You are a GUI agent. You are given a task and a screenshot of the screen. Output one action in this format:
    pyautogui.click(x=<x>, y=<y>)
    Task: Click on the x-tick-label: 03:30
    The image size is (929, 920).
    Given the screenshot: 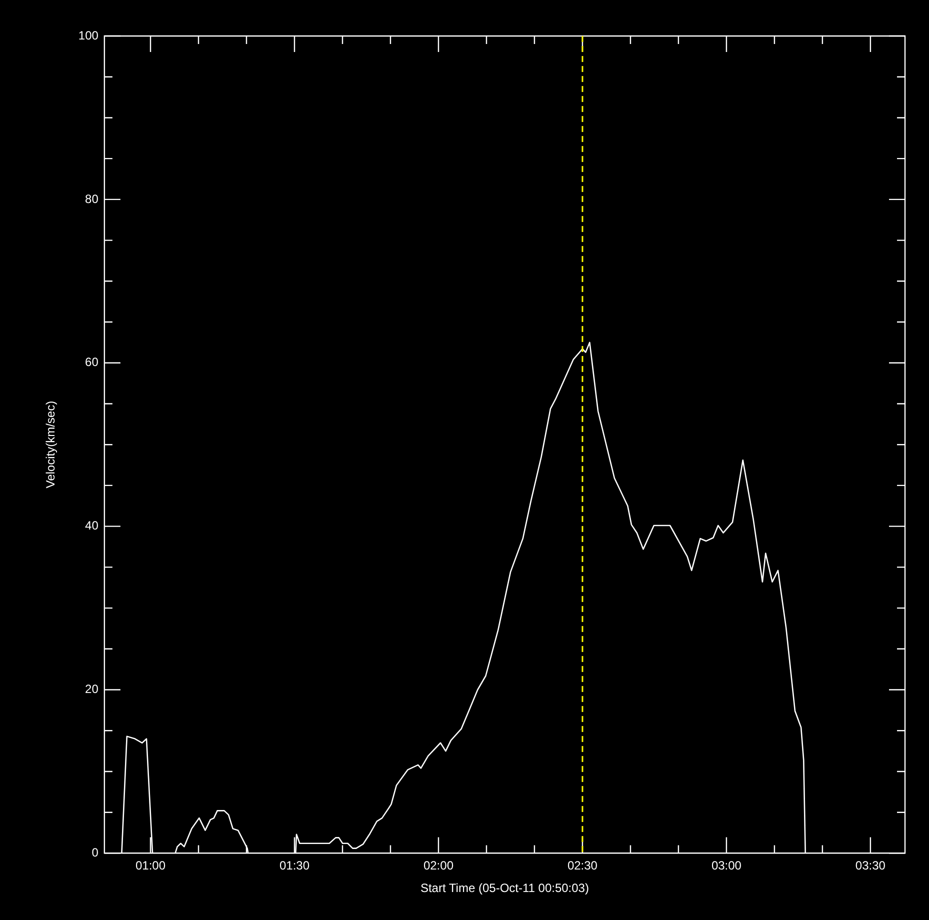 What is the action you would take?
    pyautogui.click(x=870, y=865)
    